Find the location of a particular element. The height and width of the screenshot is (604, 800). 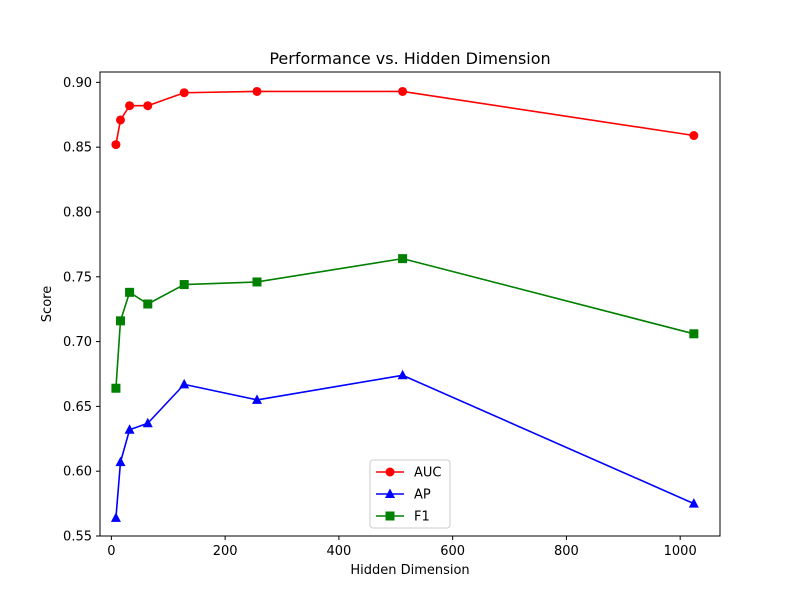

legend-item-auc: AUC is located at coordinates (409, 473).